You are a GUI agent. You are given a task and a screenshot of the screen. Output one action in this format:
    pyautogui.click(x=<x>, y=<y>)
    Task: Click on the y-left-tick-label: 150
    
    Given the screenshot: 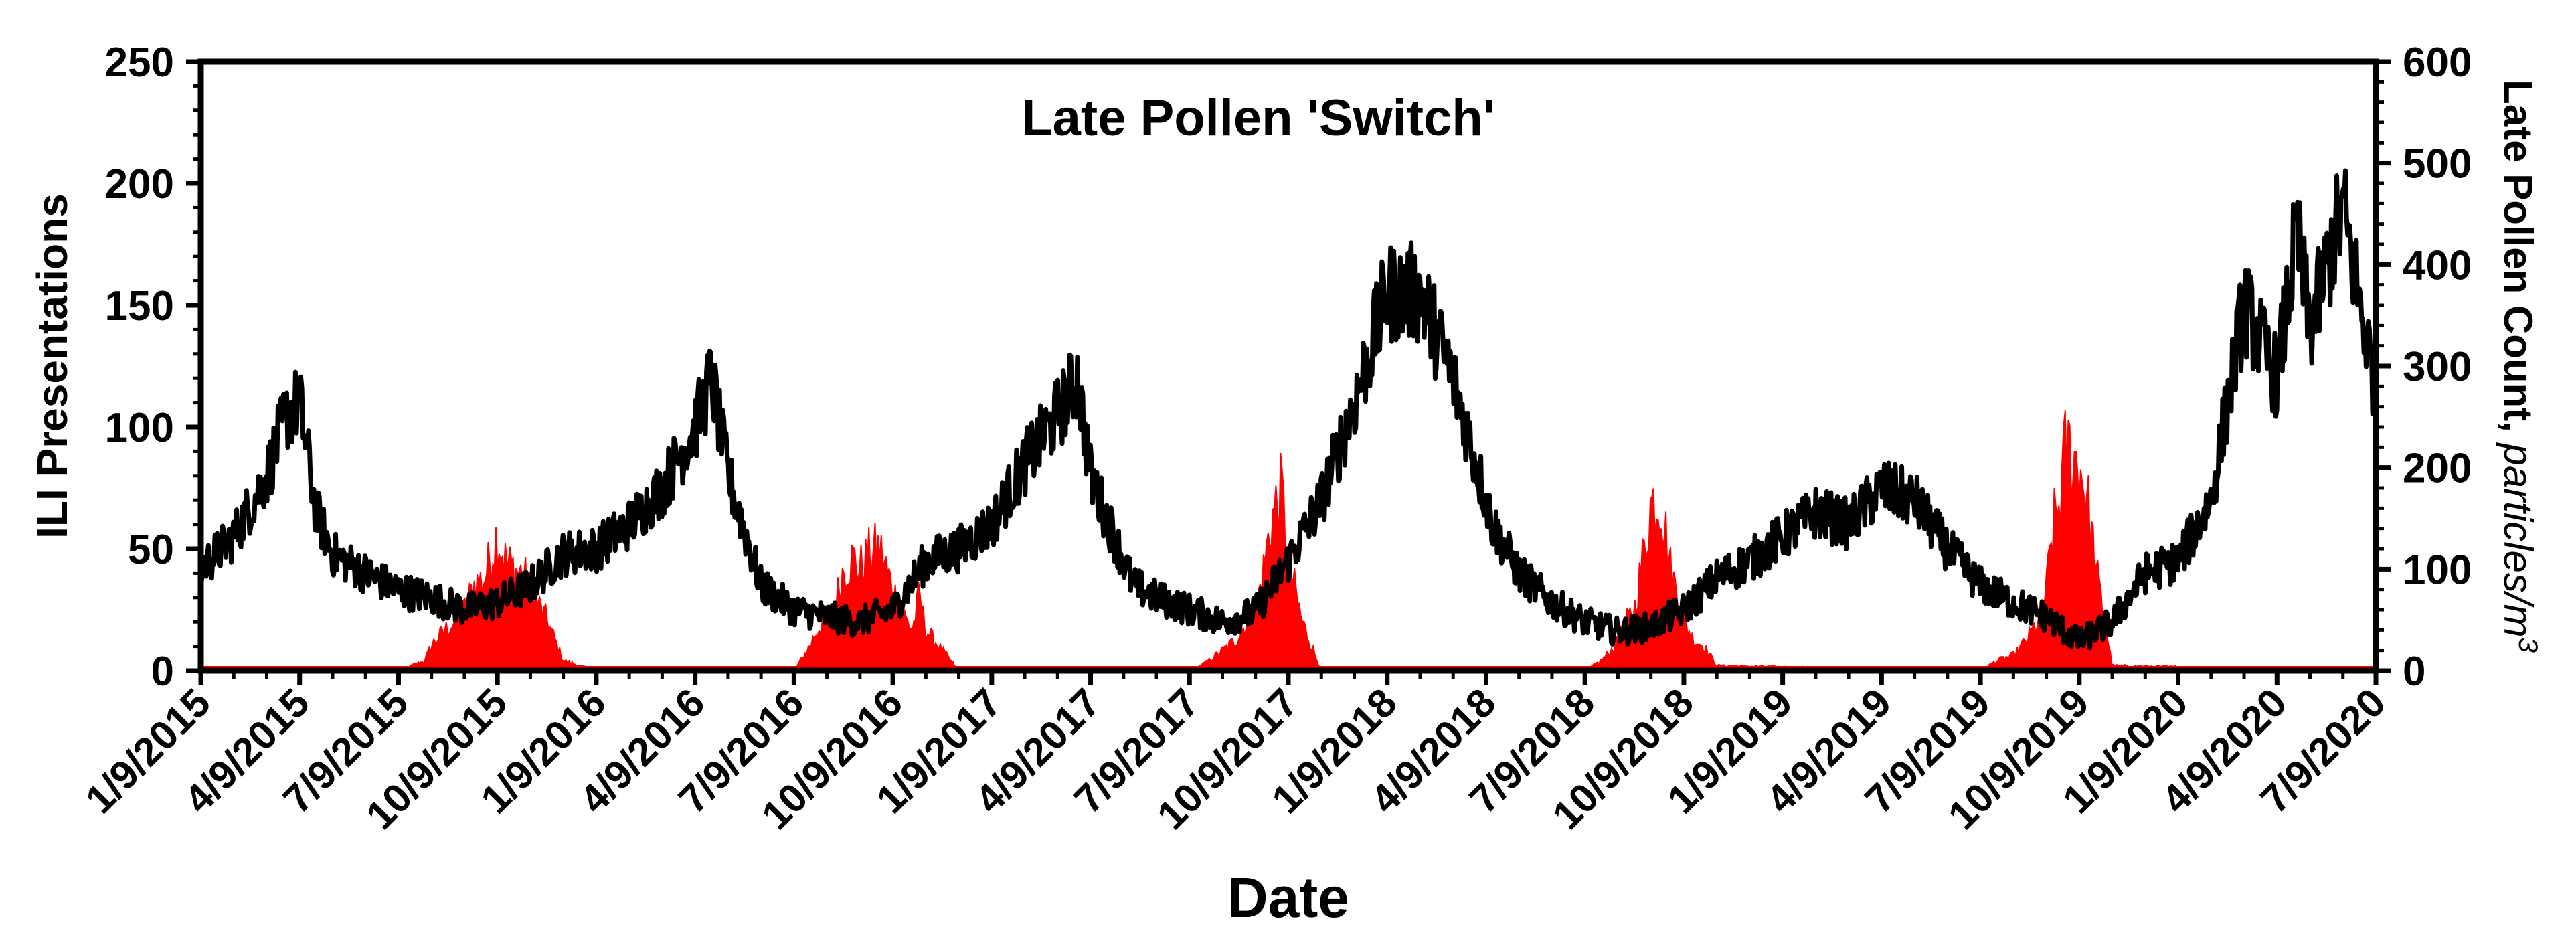 What is the action you would take?
    pyautogui.click(x=139, y=306)
    